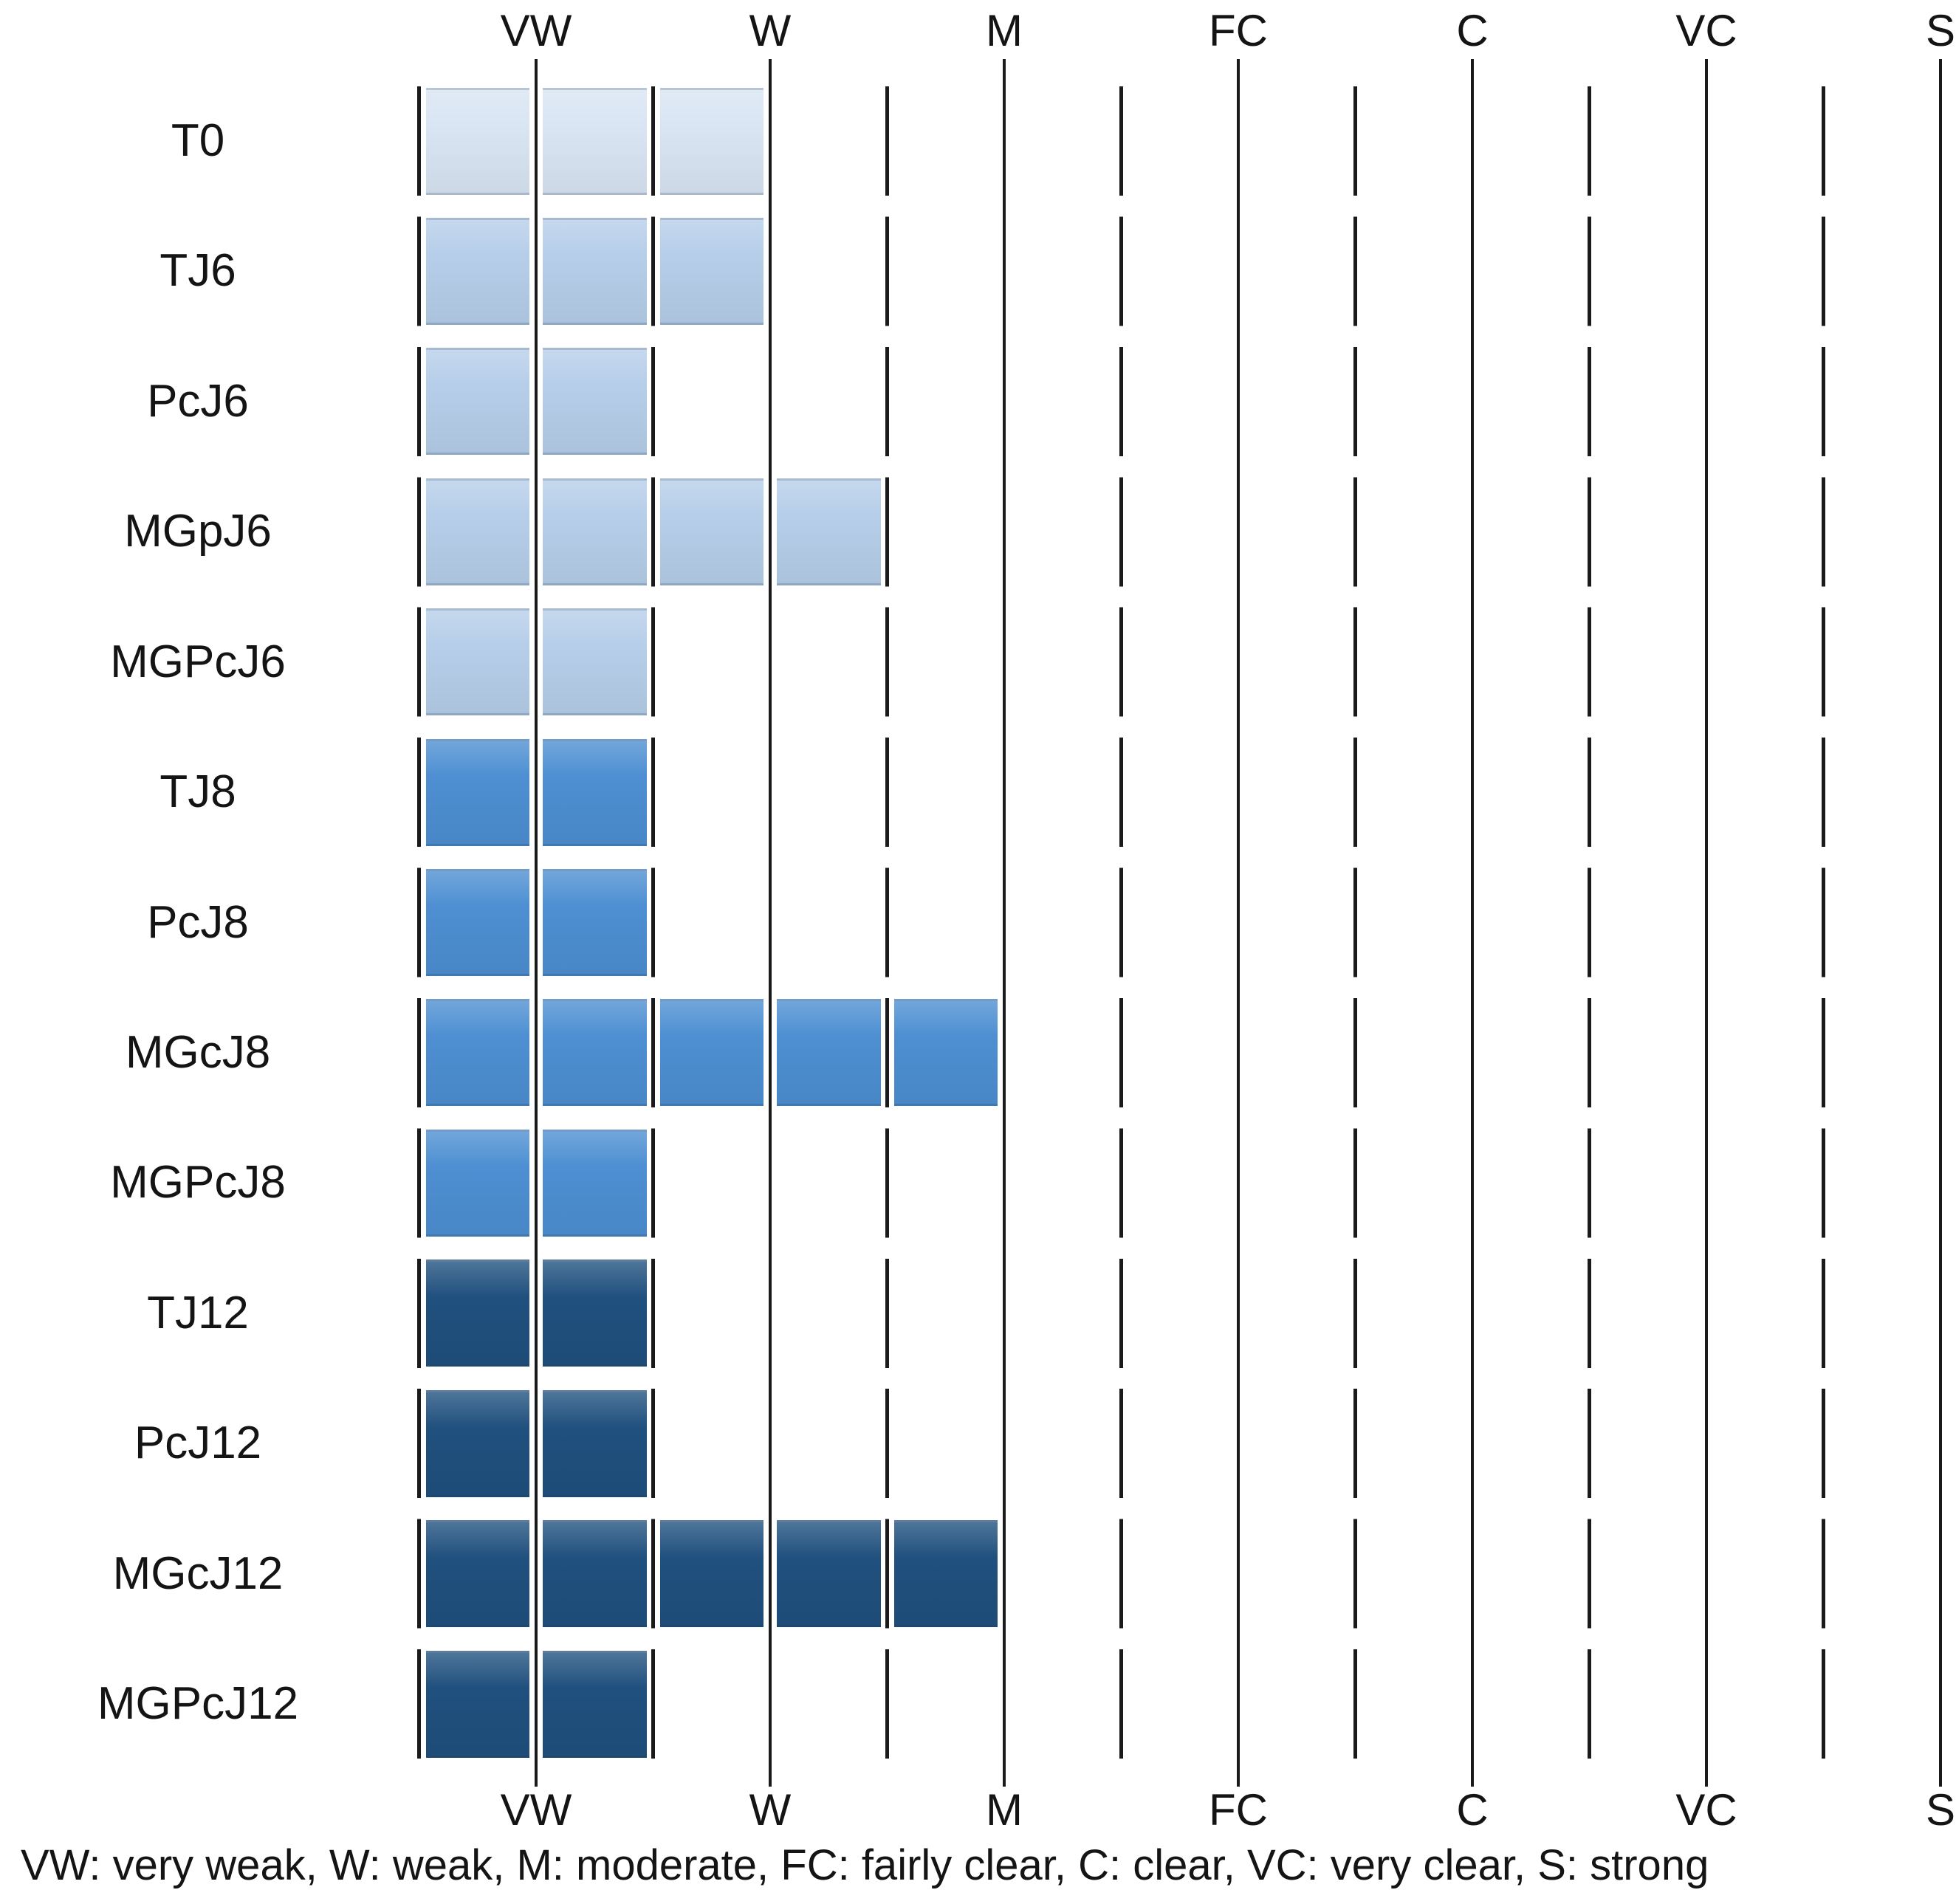 The width and height of the screenshot is (1956, 1904). Describe the element at coordinates (1940, 30) in the screenshot. I see `axis-label-top-S: S` at that location.